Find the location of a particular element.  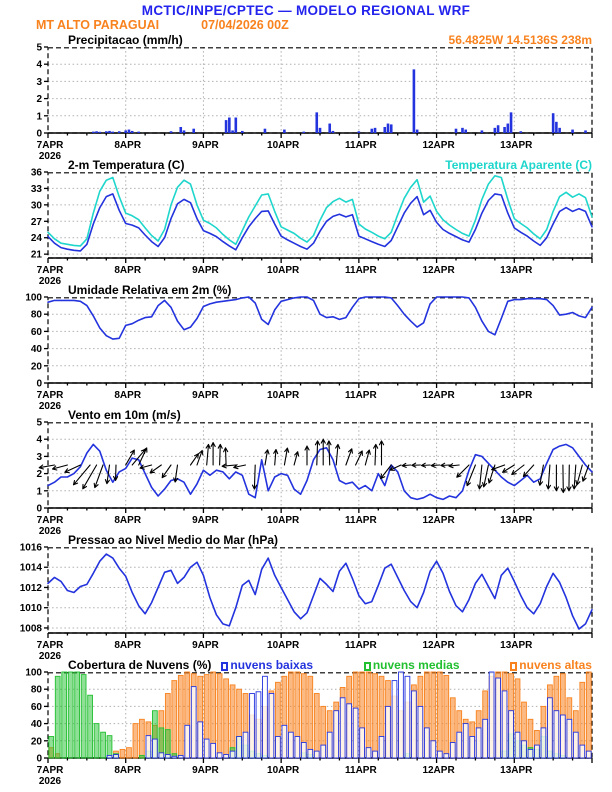

wind-title-row: Vento em 10m (m/s) is located at coordinates (306, 415).